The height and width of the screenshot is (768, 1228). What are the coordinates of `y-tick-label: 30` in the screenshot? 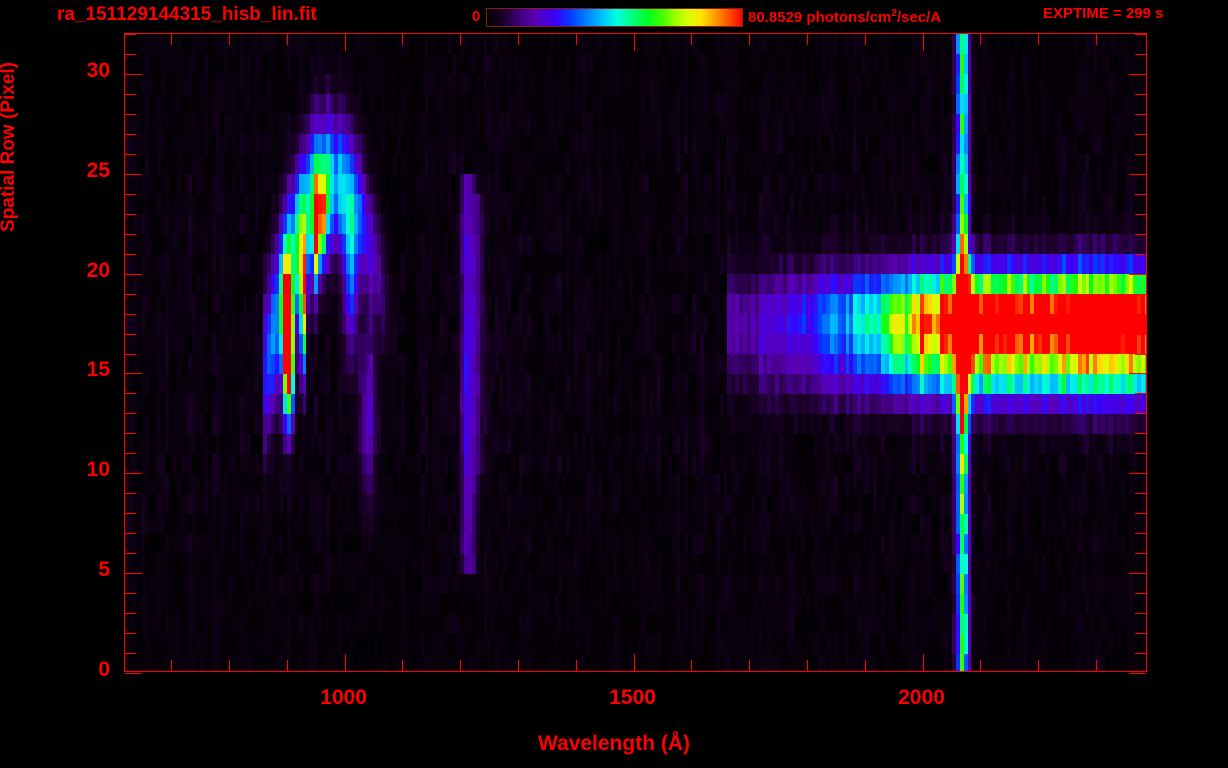 It's located at (98, 70).